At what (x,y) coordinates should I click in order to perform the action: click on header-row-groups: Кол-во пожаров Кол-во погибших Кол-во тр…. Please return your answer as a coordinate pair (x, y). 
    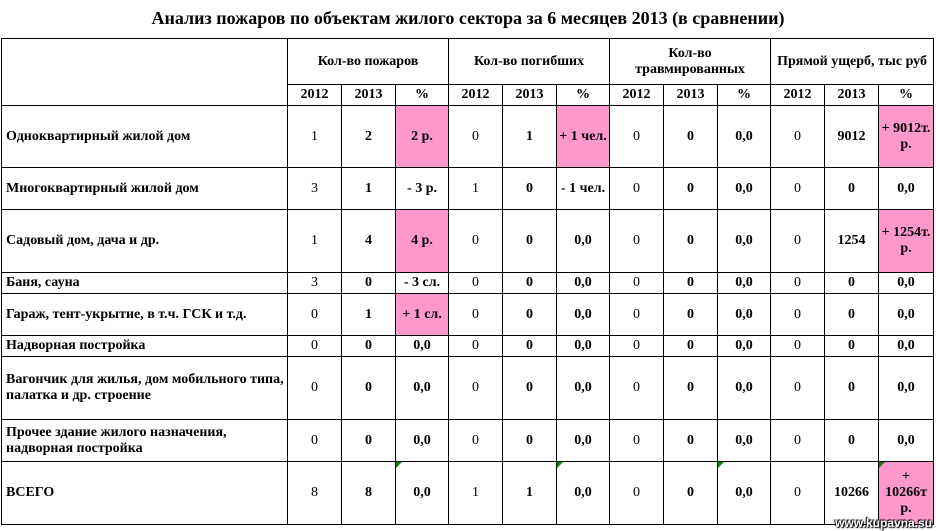
    Looking at the image, I should click on (468, 72).